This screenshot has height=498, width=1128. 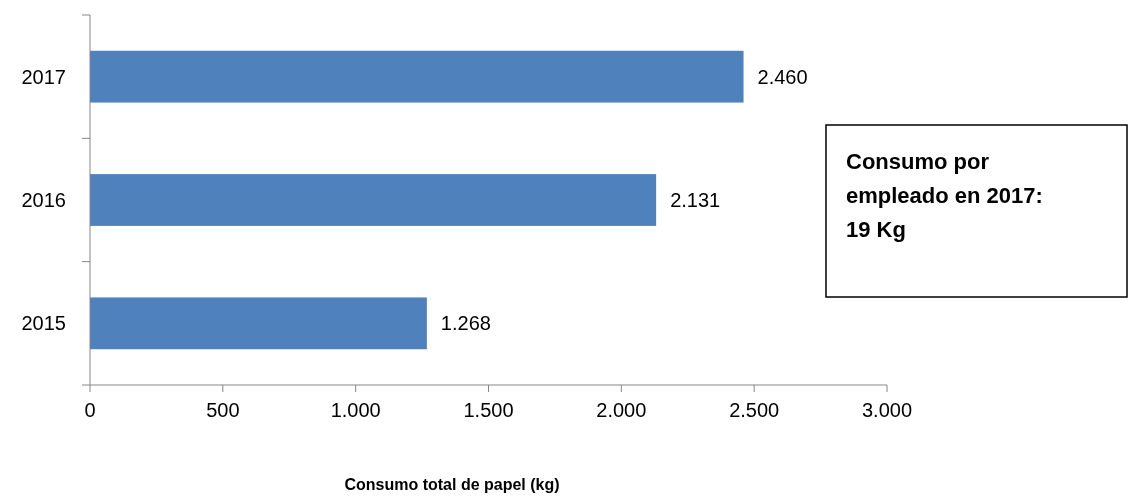 What do you see at coordinates (43, 200) in the screenshot?
I see `y-tick-label: 2016` at bounding box center [43, 200].